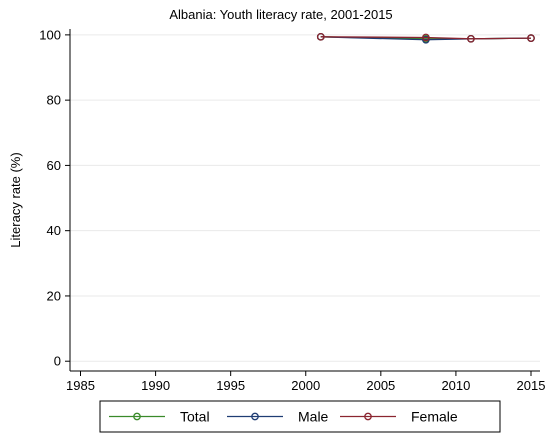 This screenshot has height=436, width=547. Describe the element at coordinates (54, 230) in the screenshot. I see `y-tick-label: 40` at that location.